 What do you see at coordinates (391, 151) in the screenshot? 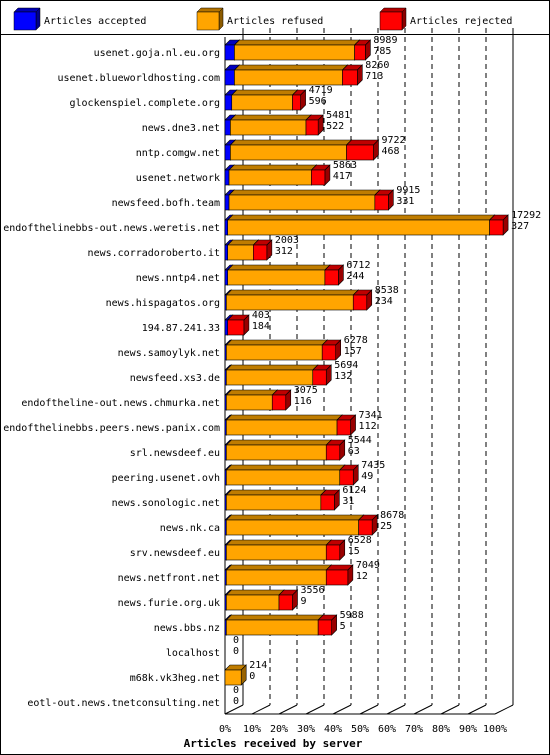
I see `bar-secondary-label: 468` at bounding box center [391, 151].